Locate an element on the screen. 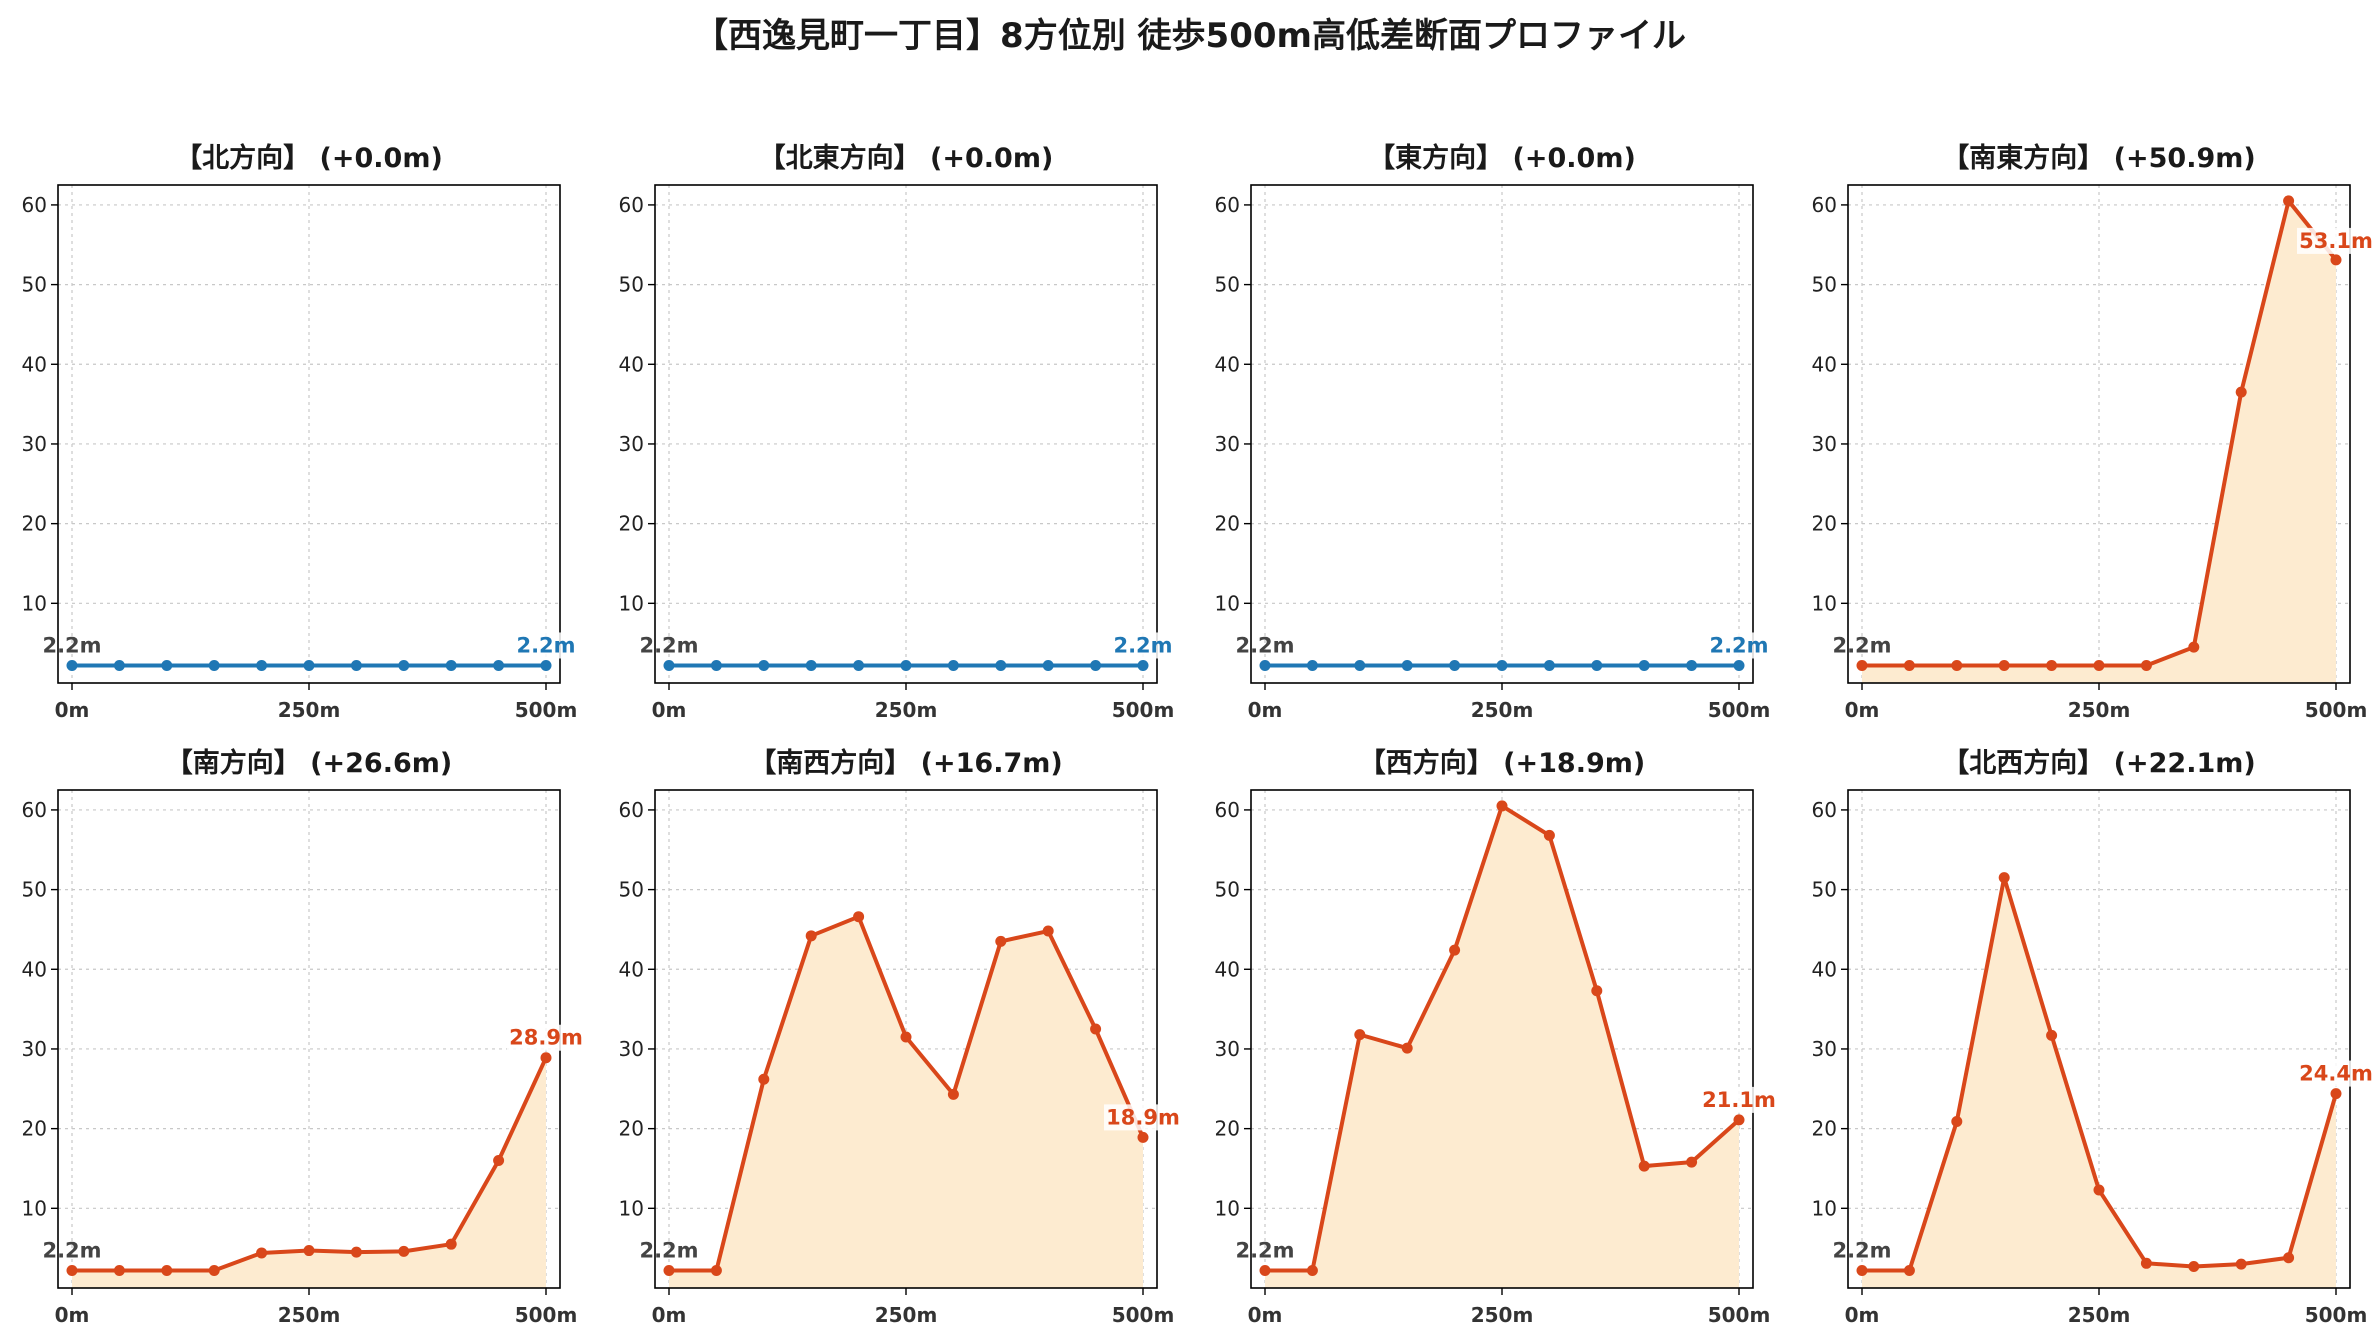 The image size is (2380, 1340). end-elevation-label: 18.9m is located at coordinates (1143, 1117).